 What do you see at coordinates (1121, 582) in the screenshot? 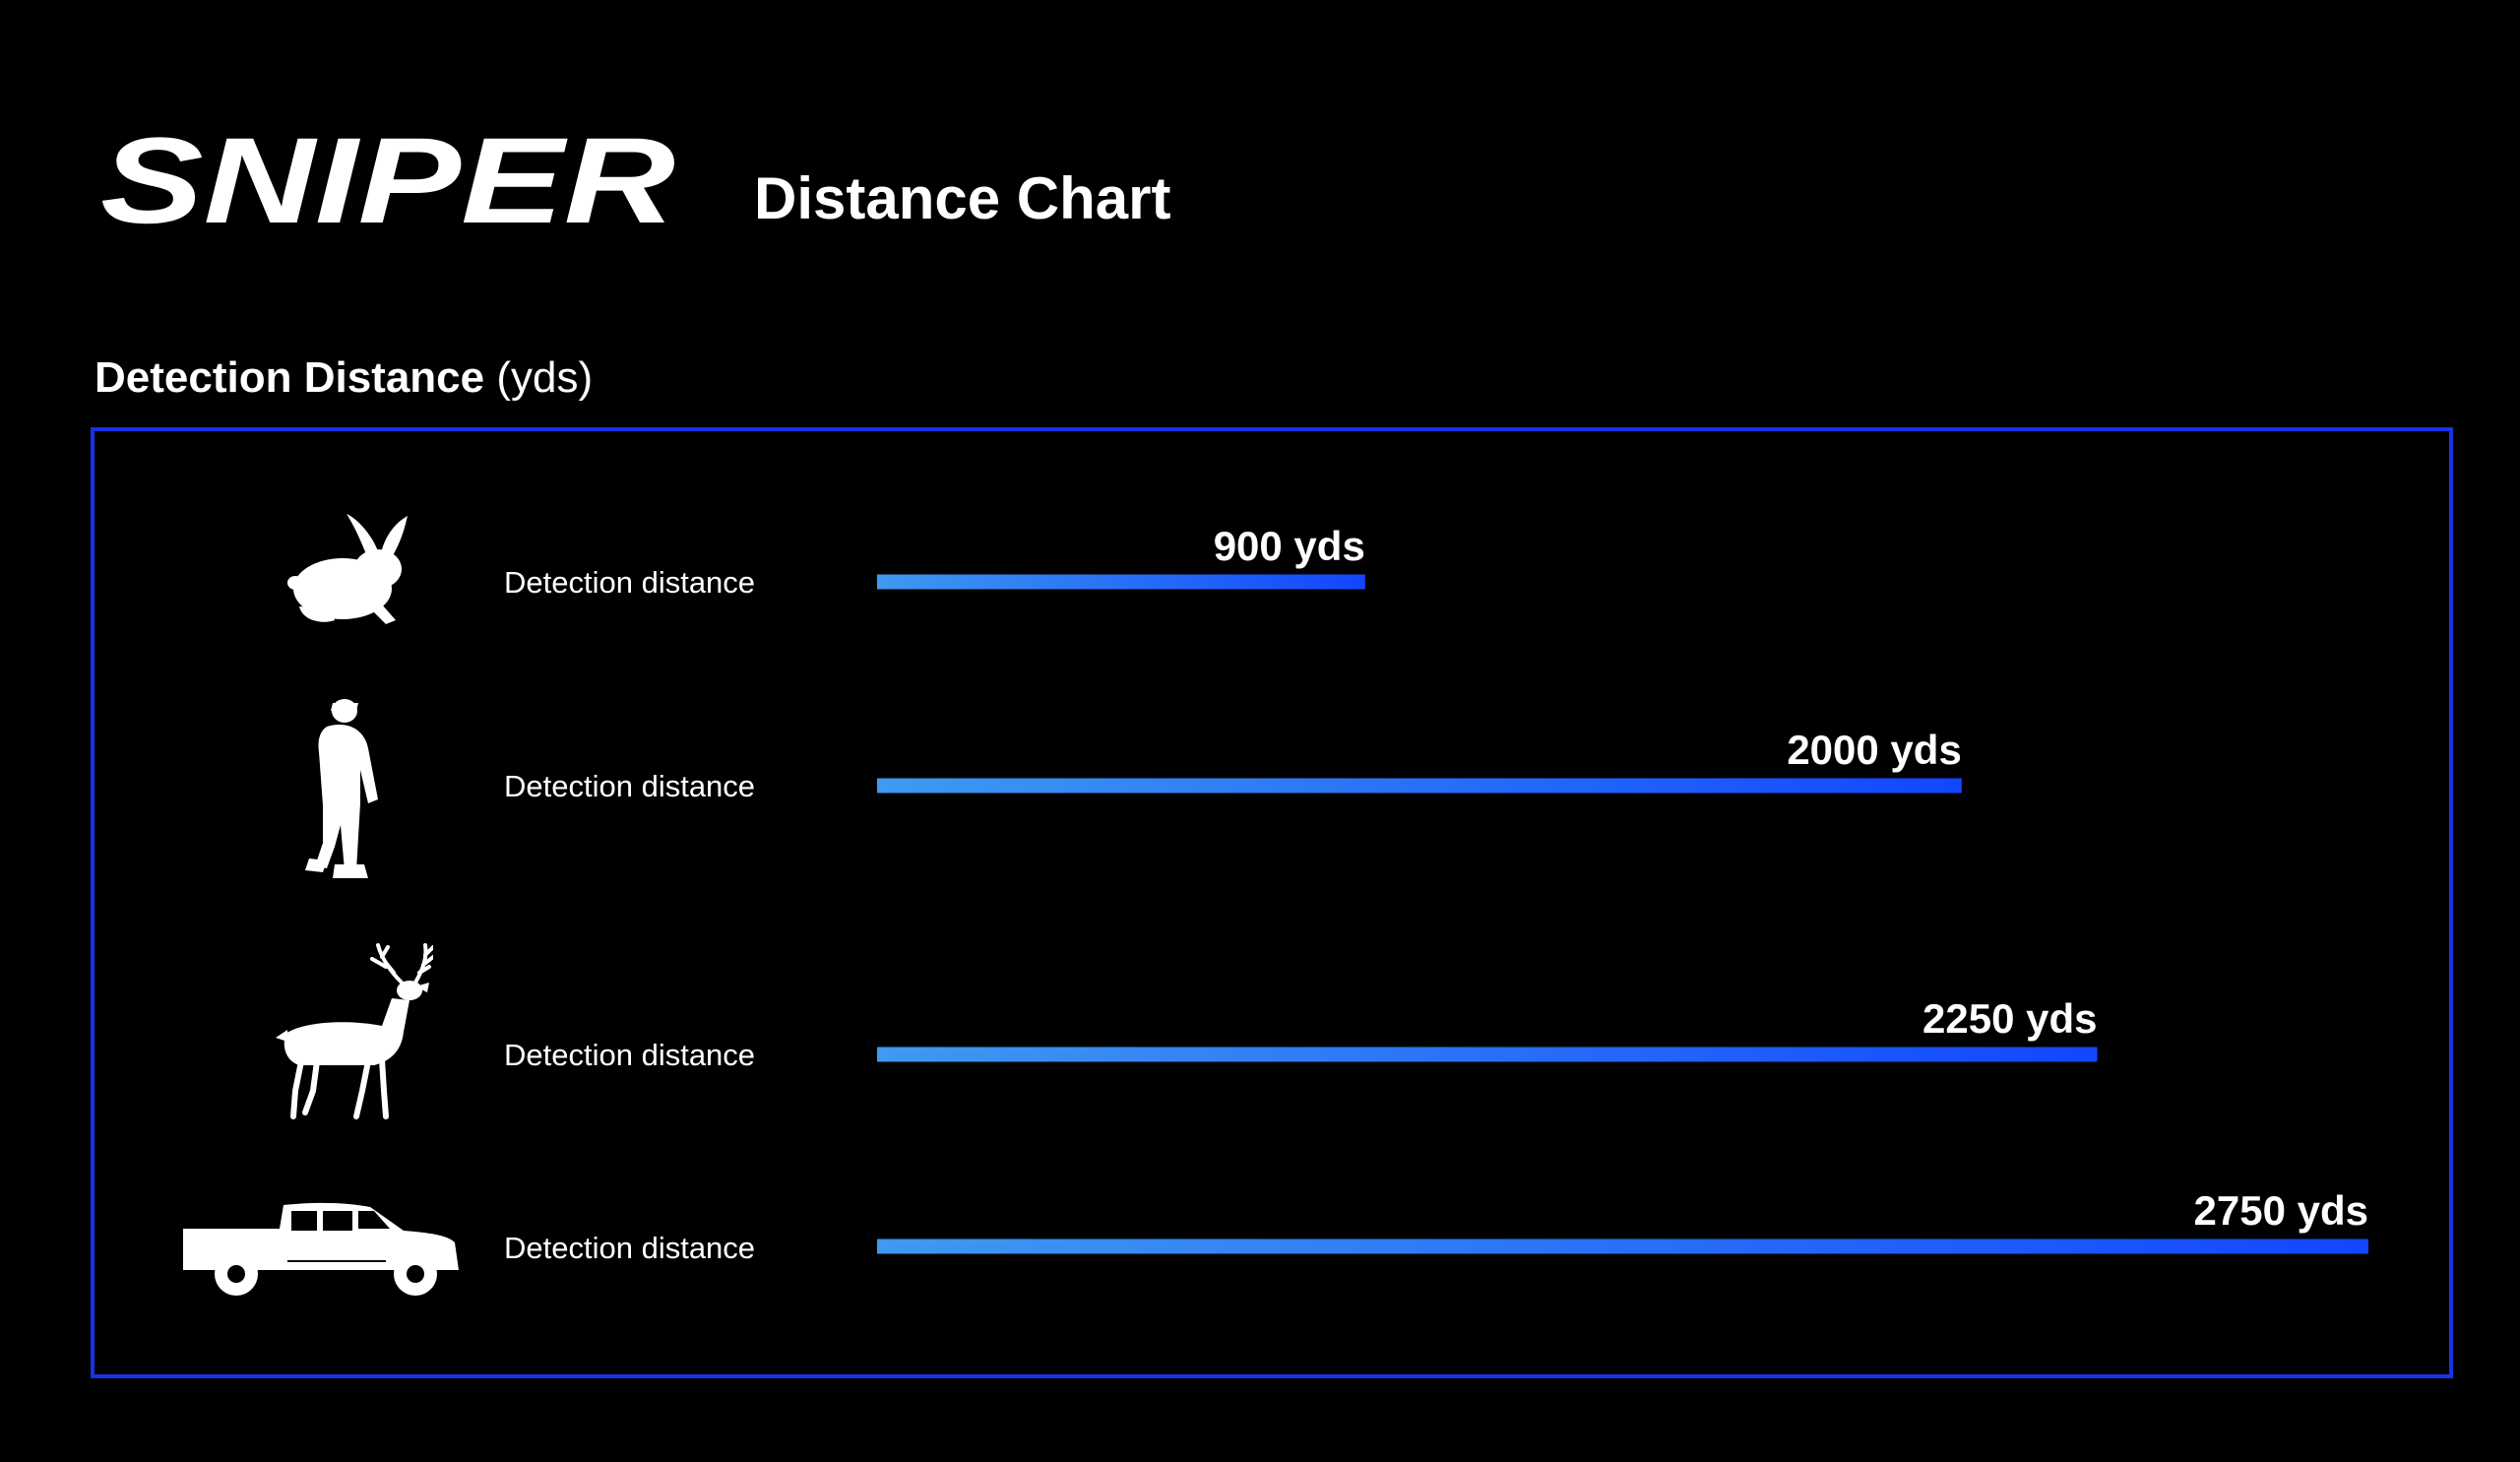
I see `bar-rabbit` at bounding box center [1121, 582].